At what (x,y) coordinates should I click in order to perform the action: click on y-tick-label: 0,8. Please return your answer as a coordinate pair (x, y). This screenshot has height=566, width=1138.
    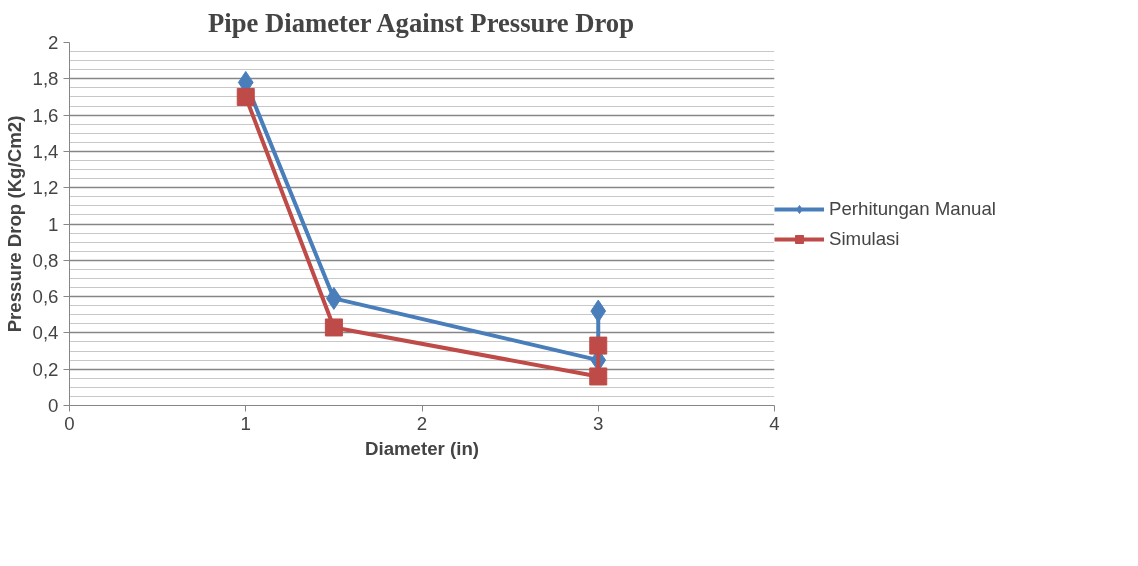
    Looking at the image, I should click on (45, 260).